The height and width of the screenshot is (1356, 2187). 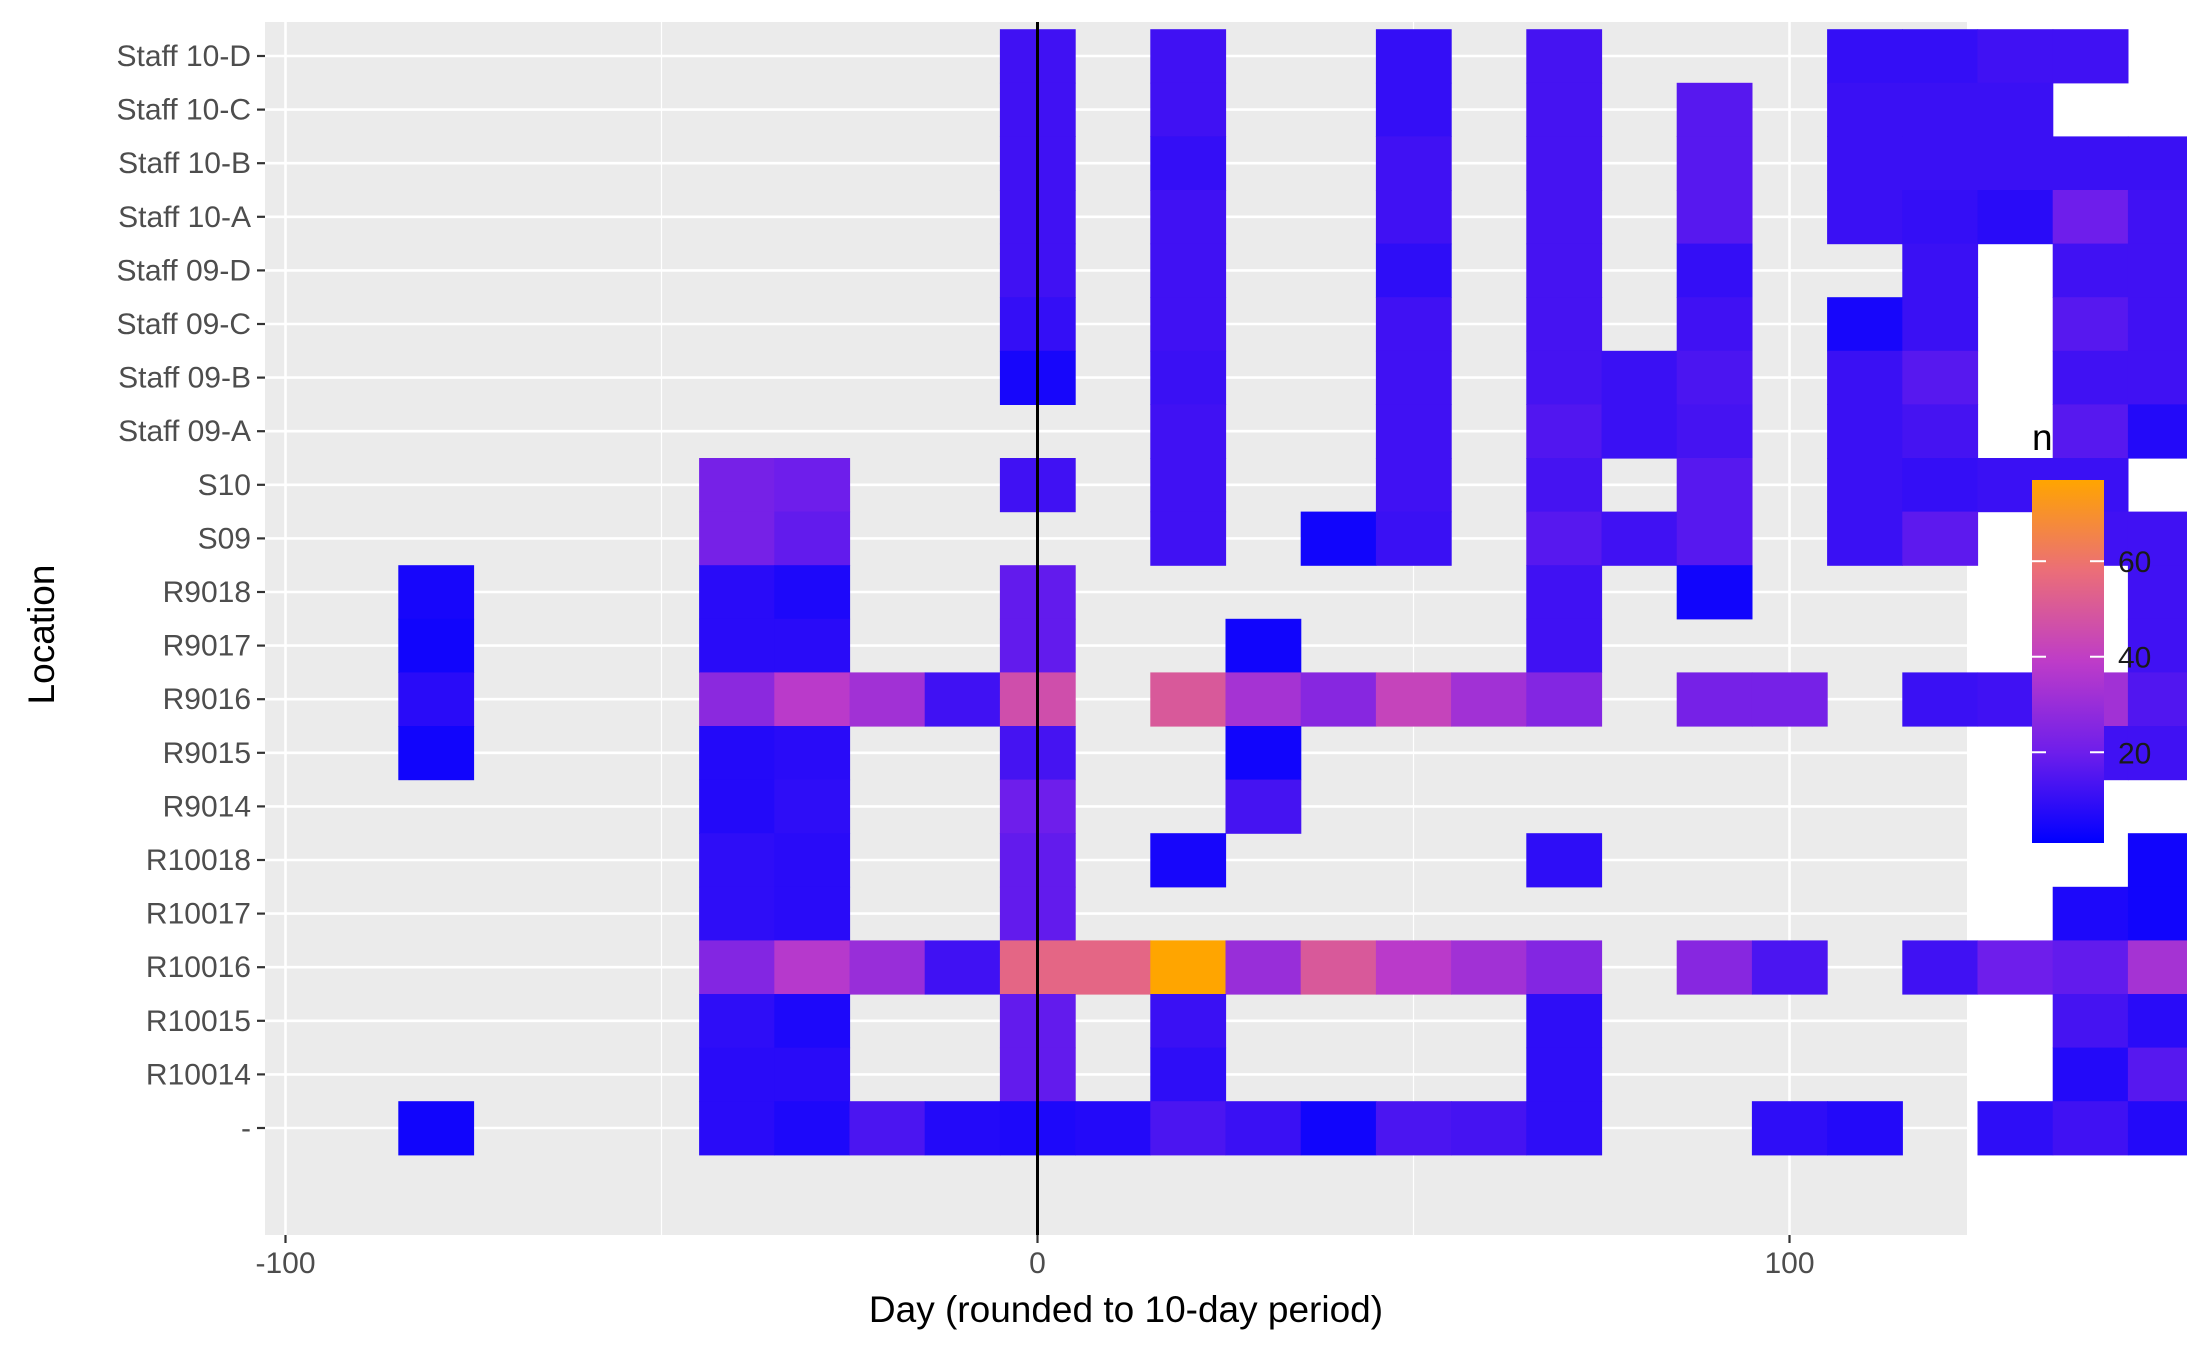 I want to click on y-tick-label: -, so click(x=246, y=1128).